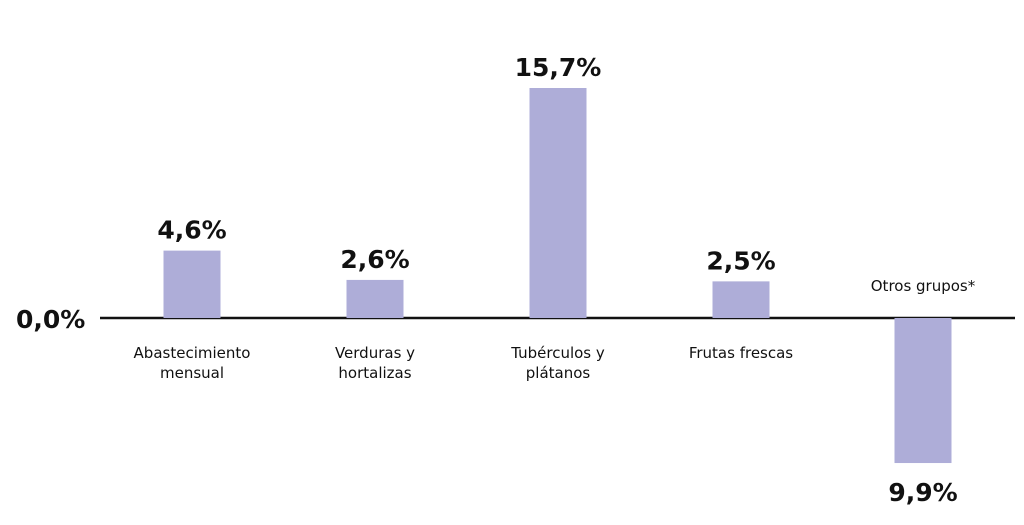  Describe the element at coordinates (374, 373) in the screenshot. I see `category-label: hortalizas` at that location.